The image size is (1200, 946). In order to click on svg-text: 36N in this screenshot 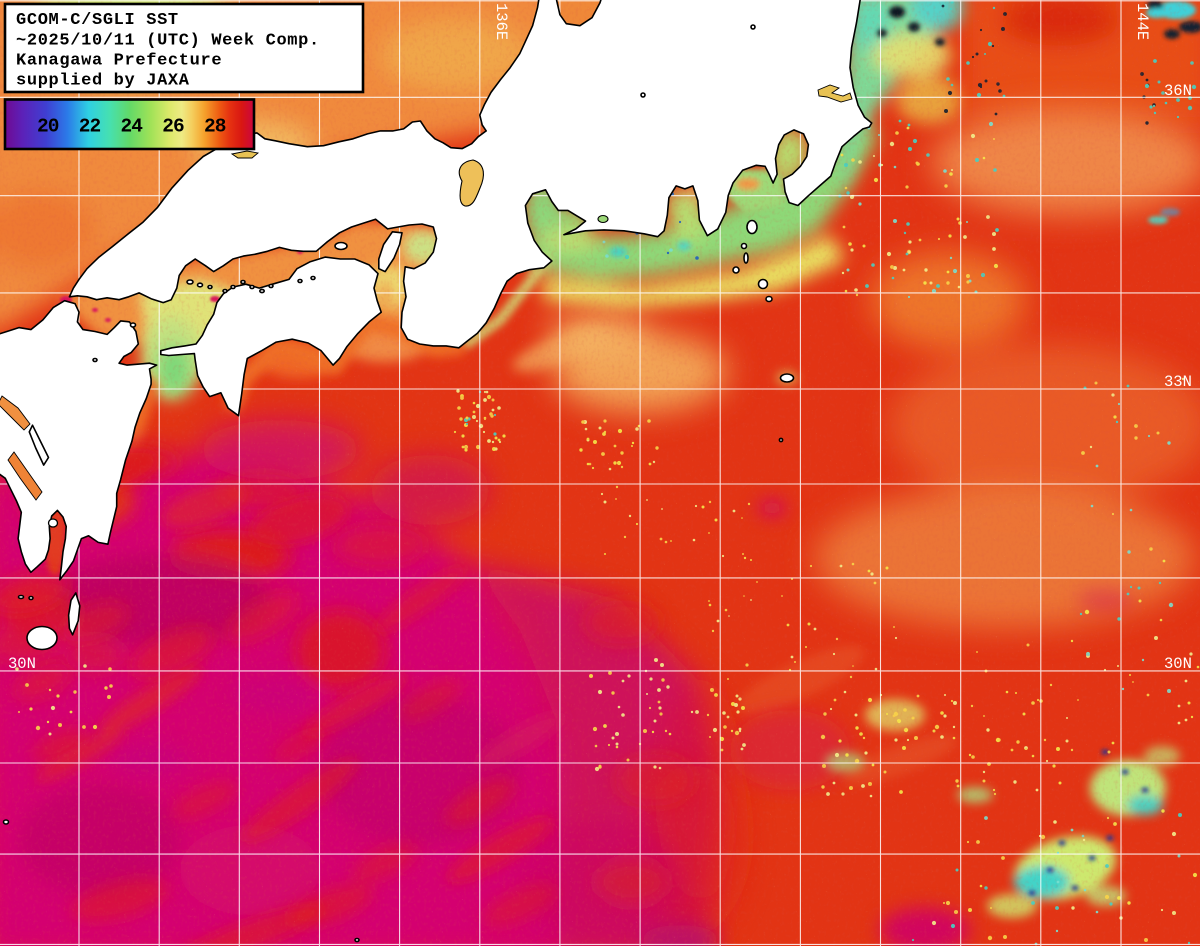, I will do `click(1178, 91)`.